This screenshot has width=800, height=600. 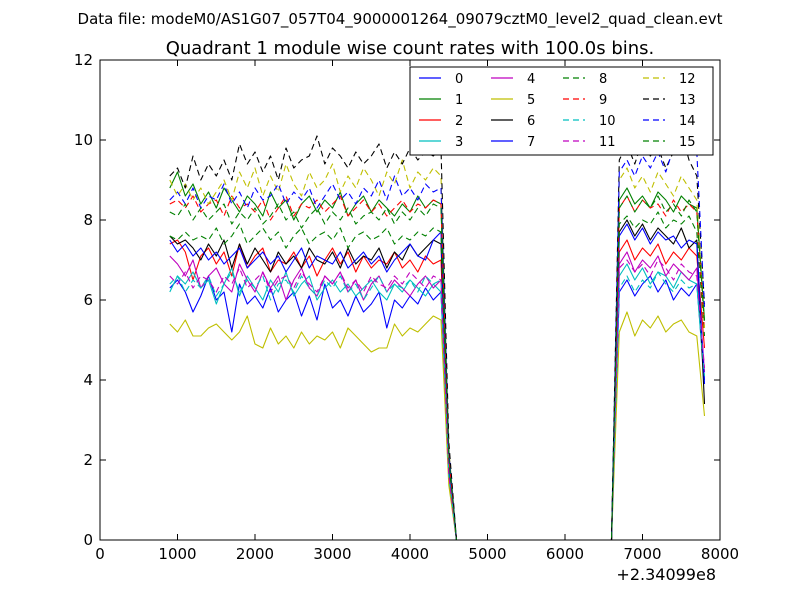 What do you see at coordinates (603, 79) in the screenshot?
I see `legend-label-8: 8` at bounding box center [603, 79].